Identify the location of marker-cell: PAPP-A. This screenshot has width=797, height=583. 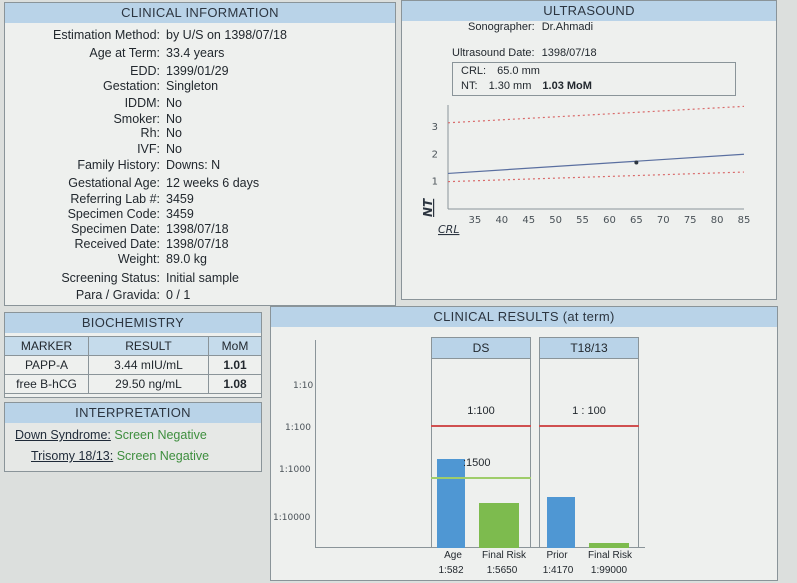
(46, 365).